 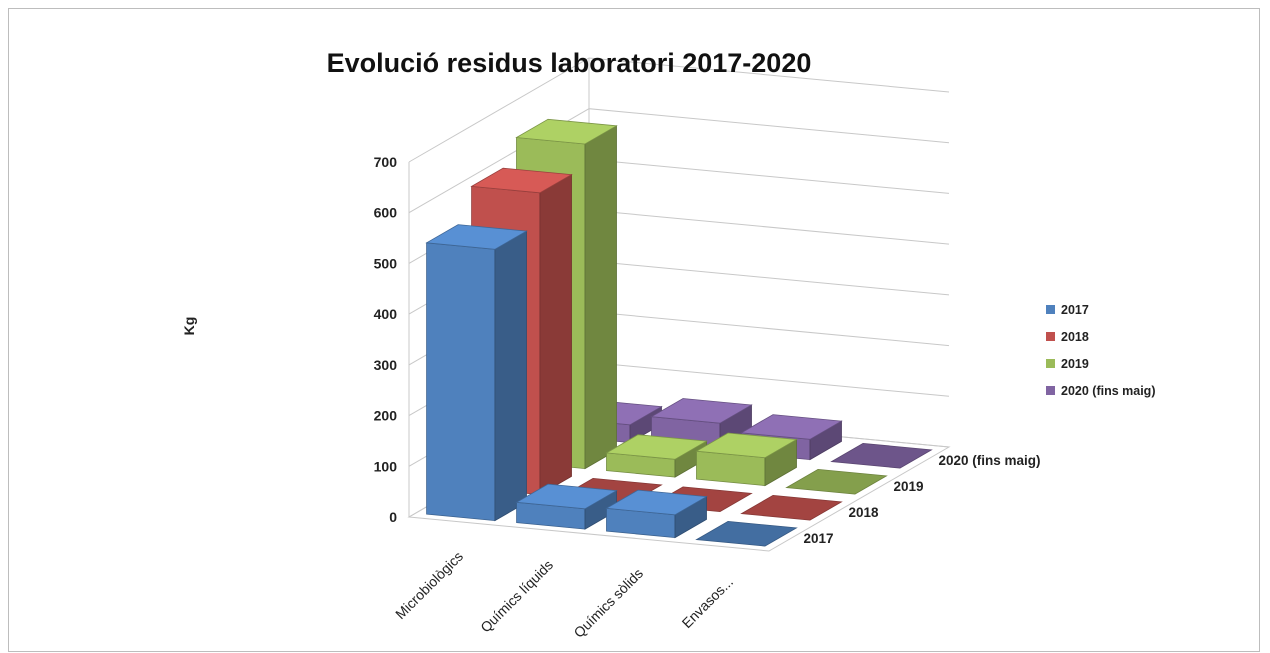 What do you see at coordinates (429, 585) in the screenshot?
I see `x-category-label: Microbiològics` at bounding box center [429, 585].